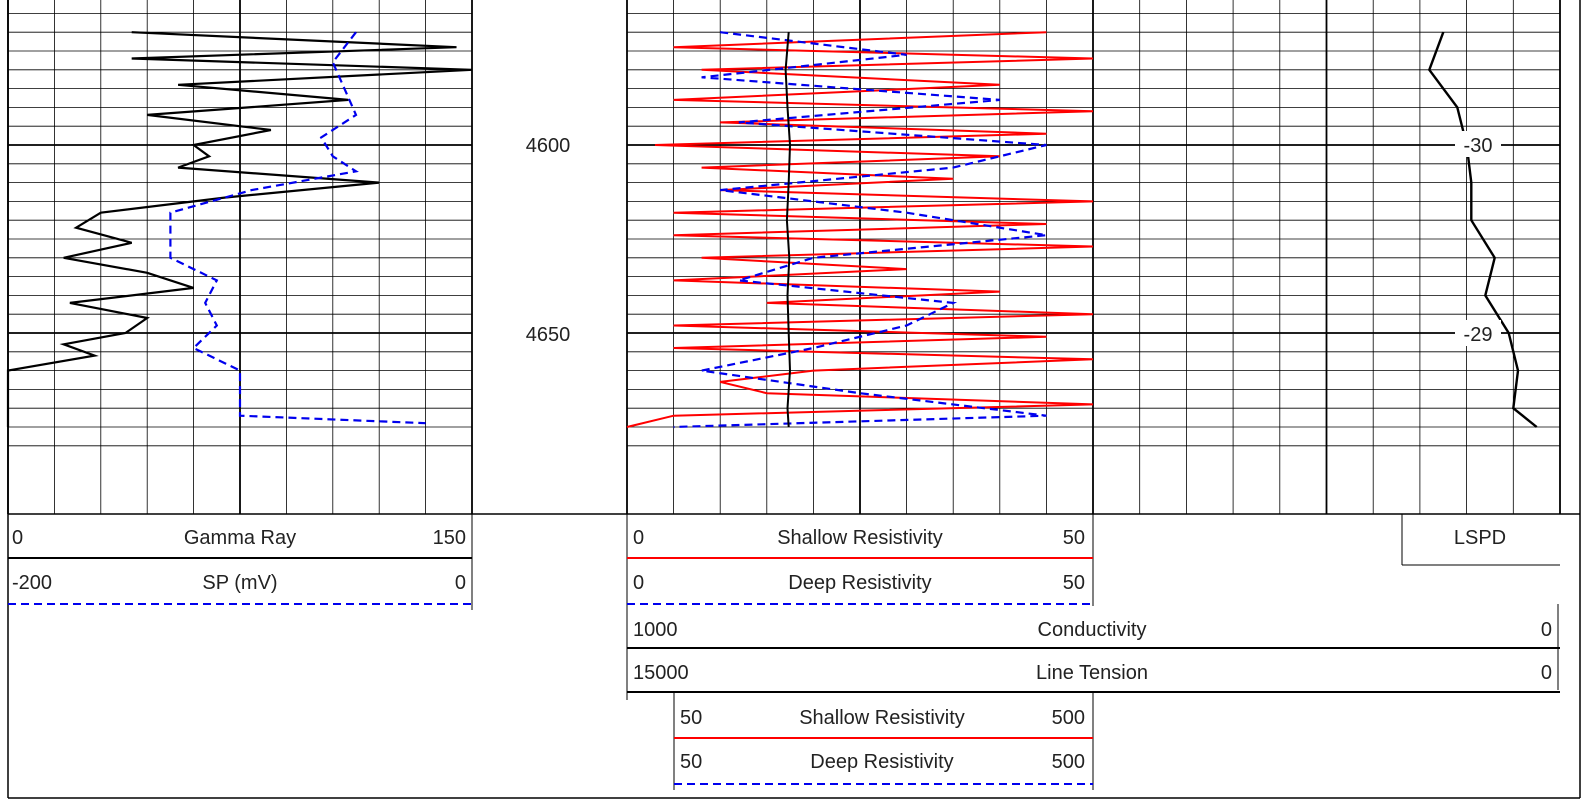  Describe the element at coordinates (661, 673) in the screenshot. I see `tension-min: 15000` at that location.